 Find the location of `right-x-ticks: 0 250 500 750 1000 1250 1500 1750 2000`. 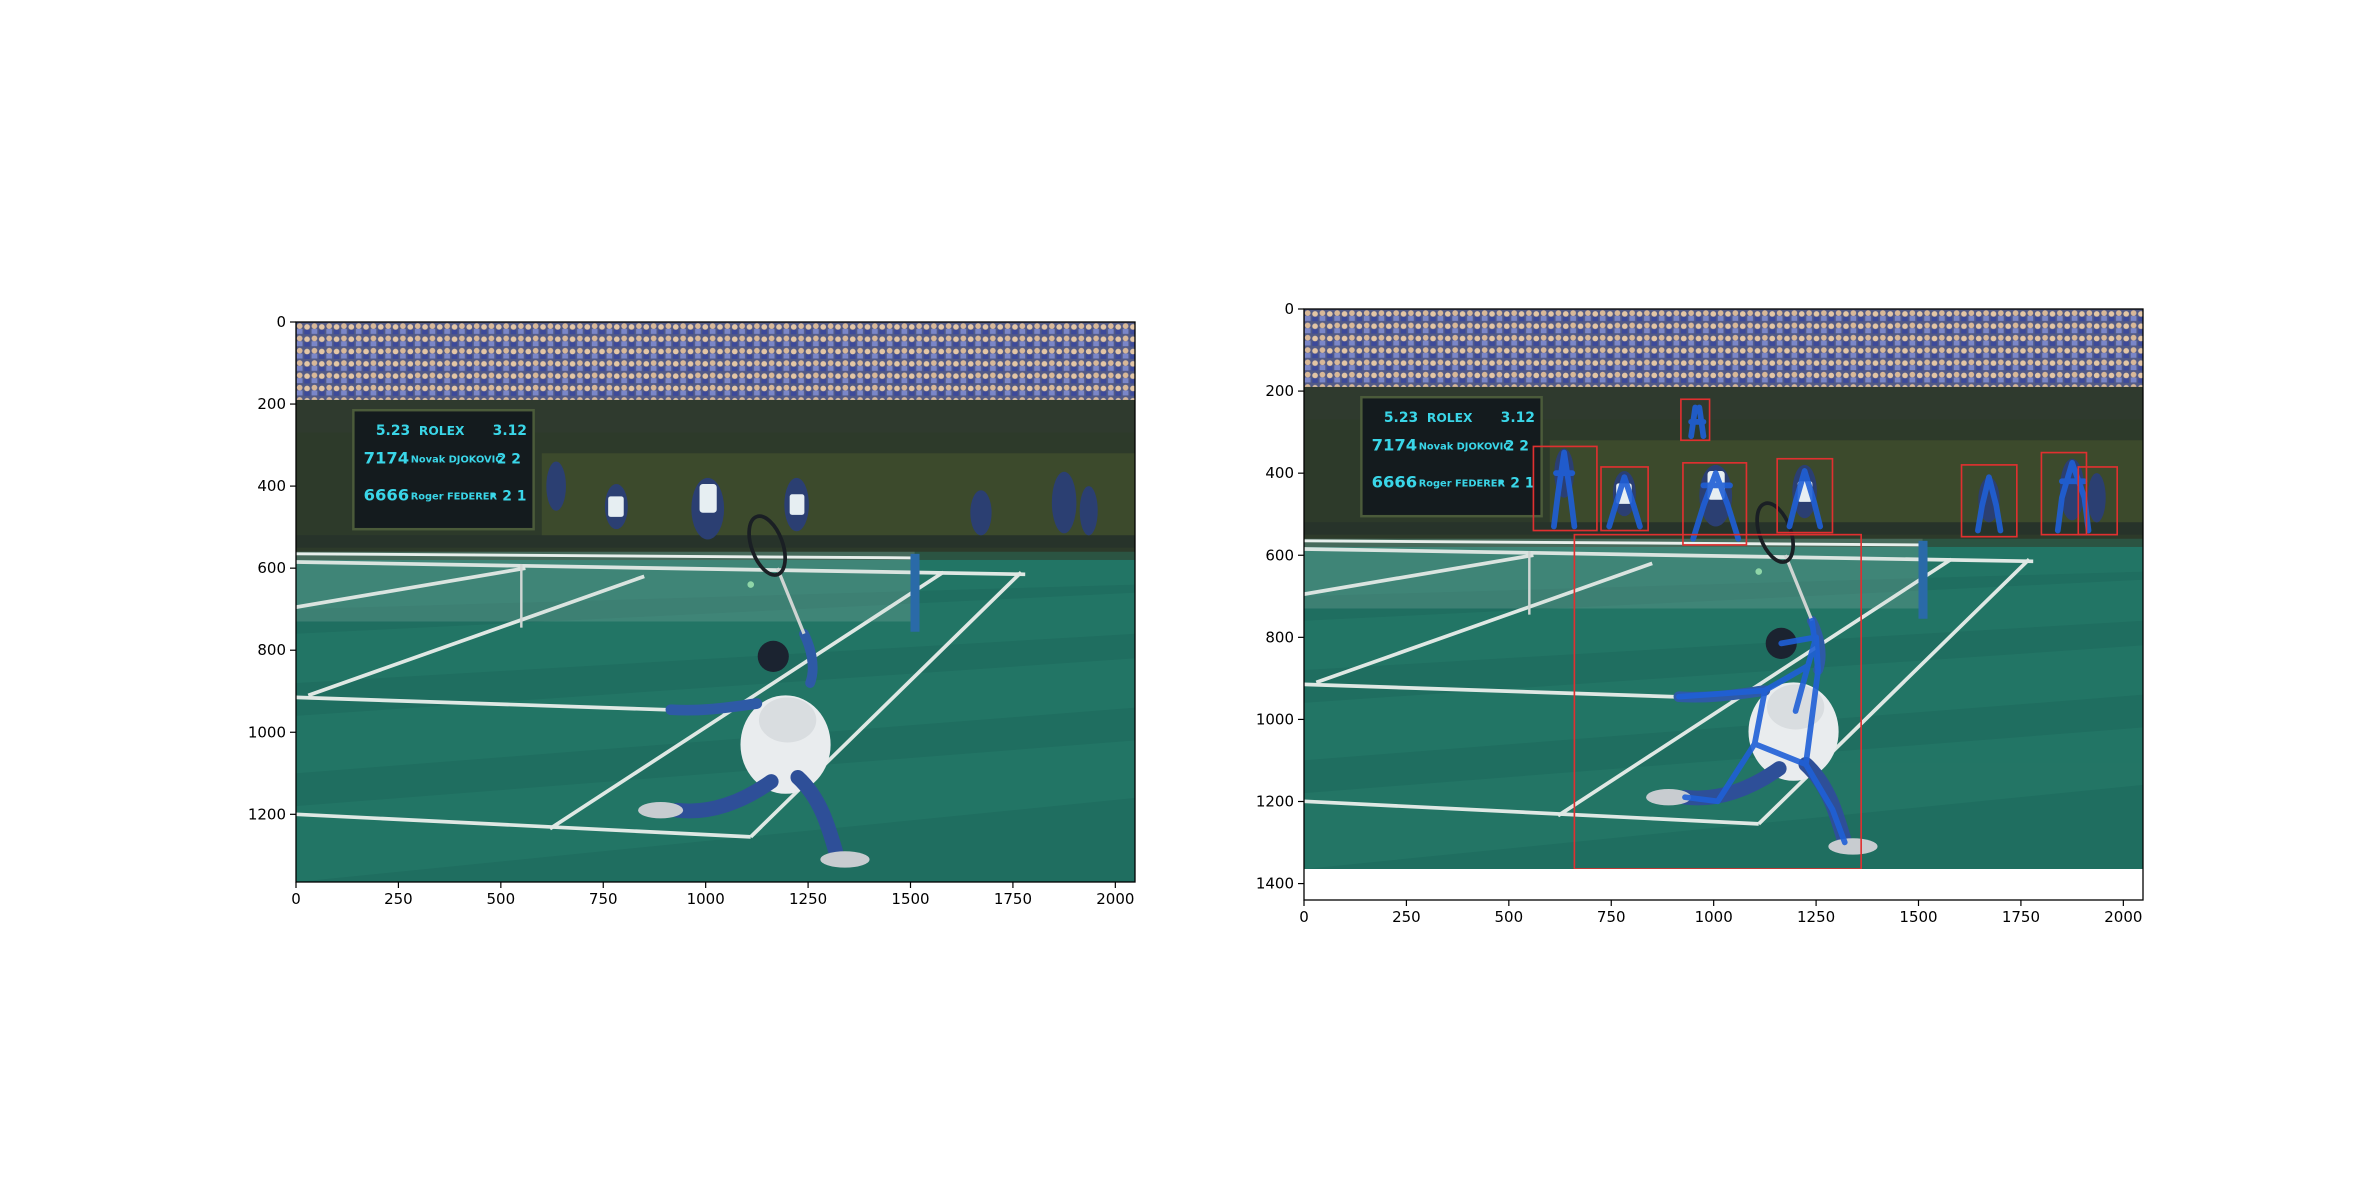

right-x-ticks: 0 250 500 750 1000 1250 1500 1750 2000 is located at coordinates (1720, 913).